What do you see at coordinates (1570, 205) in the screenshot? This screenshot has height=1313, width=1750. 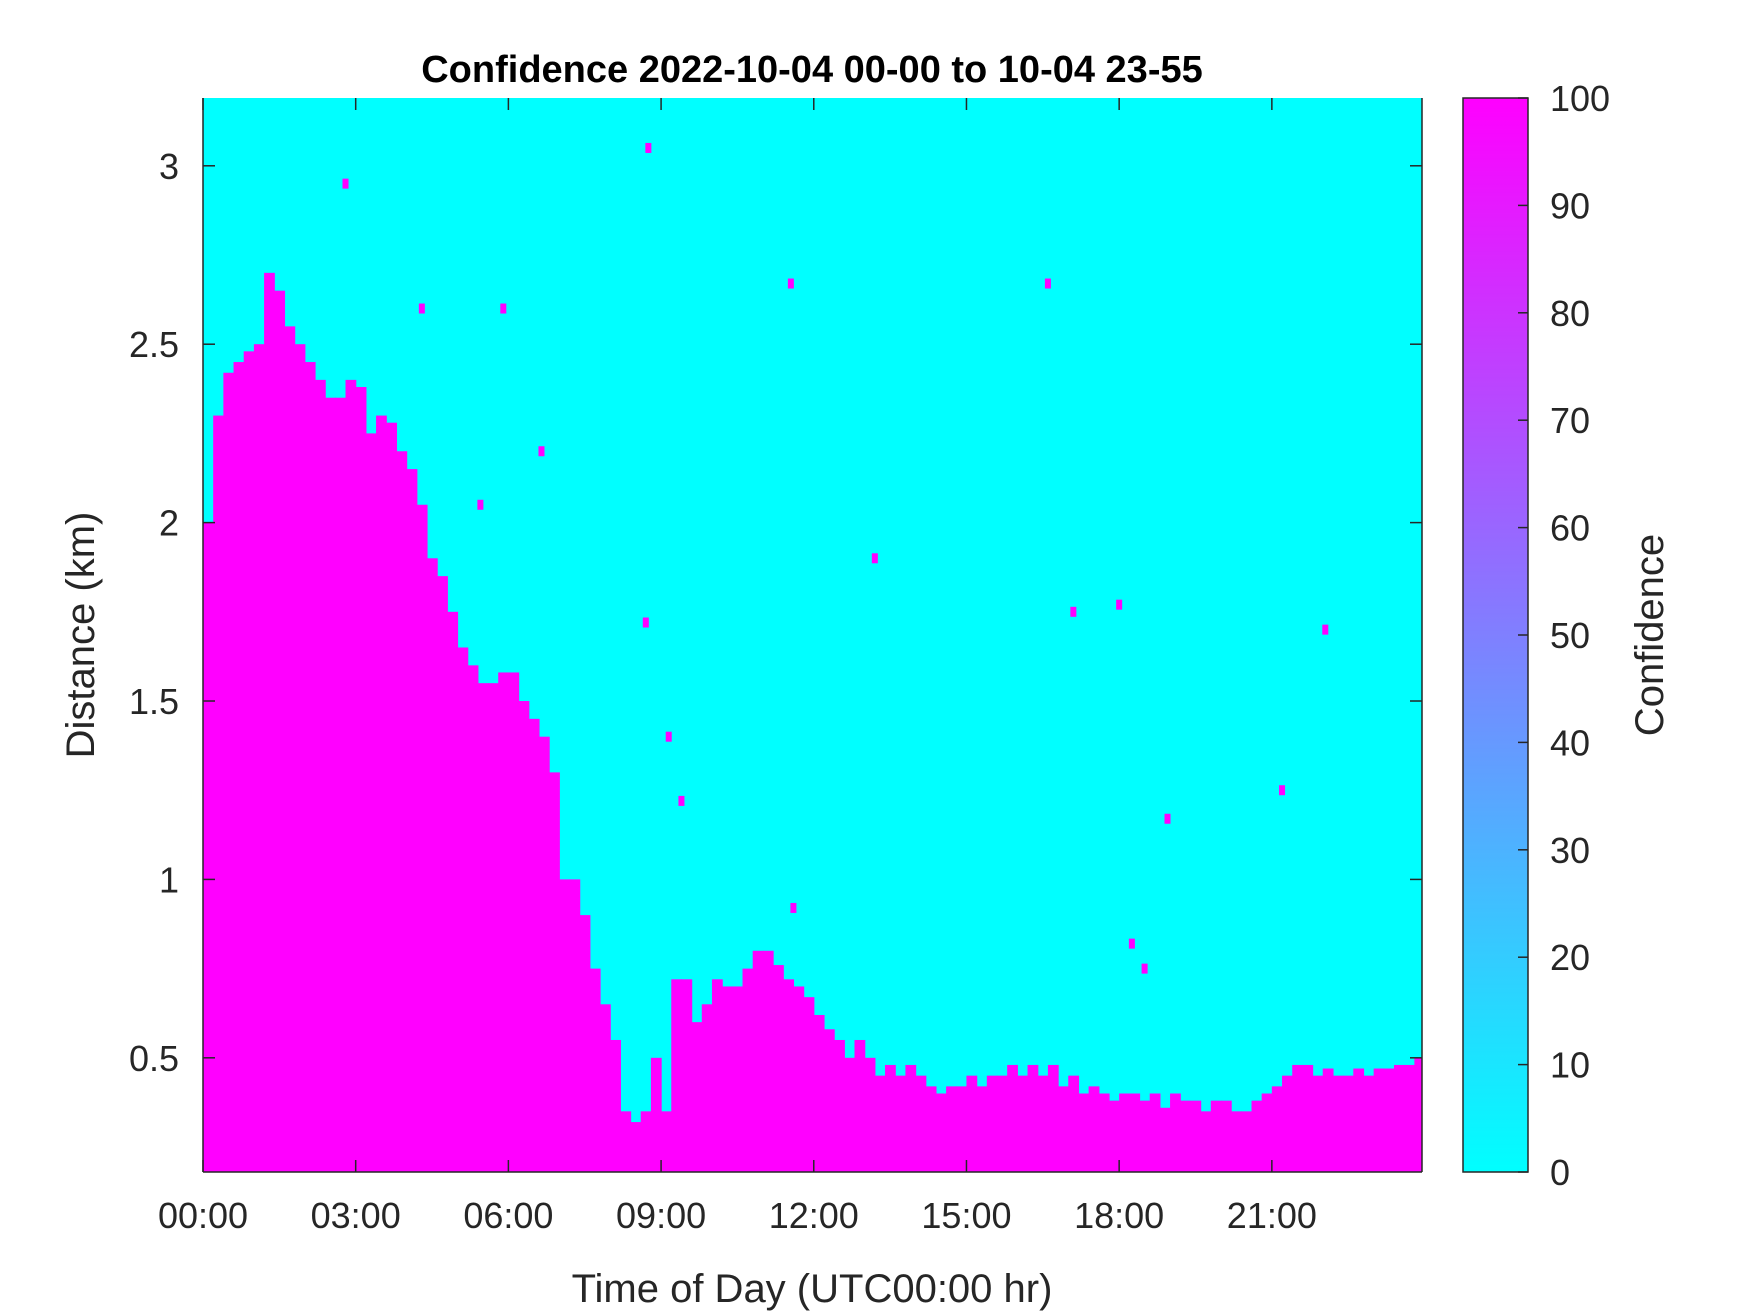 I see `colorbar-tick-label: 90` at bounding box center [1570, 205].